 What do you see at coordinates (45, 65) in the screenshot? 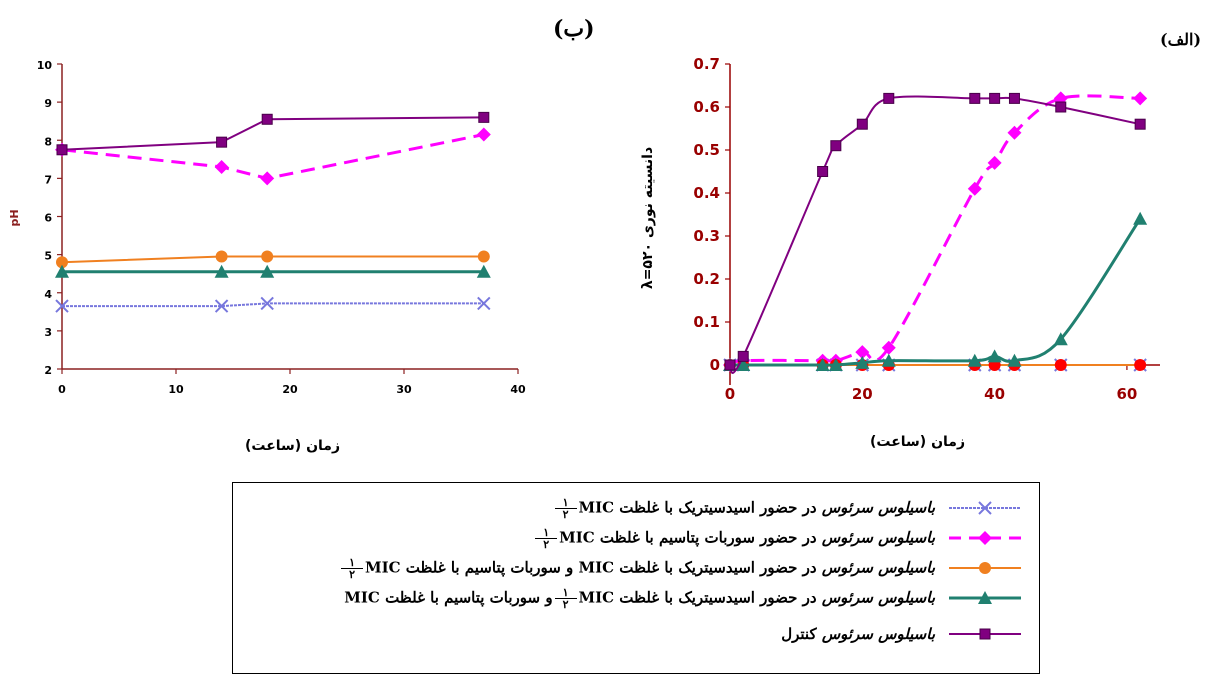
I see `ph-y-tick-label: 10` at bounding box center [45, 65].